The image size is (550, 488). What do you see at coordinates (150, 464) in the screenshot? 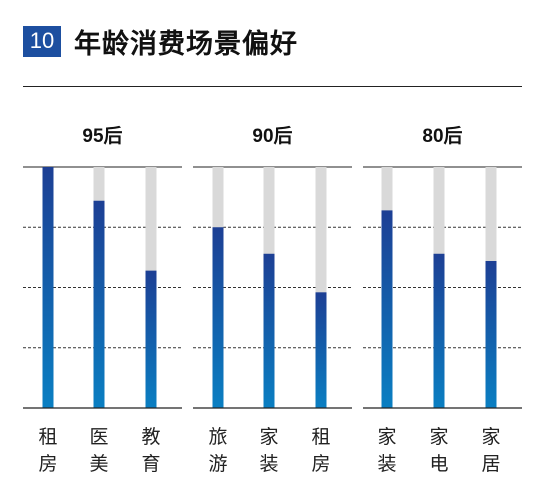
I see `category-label: 育` at bounding box center [150, 464].